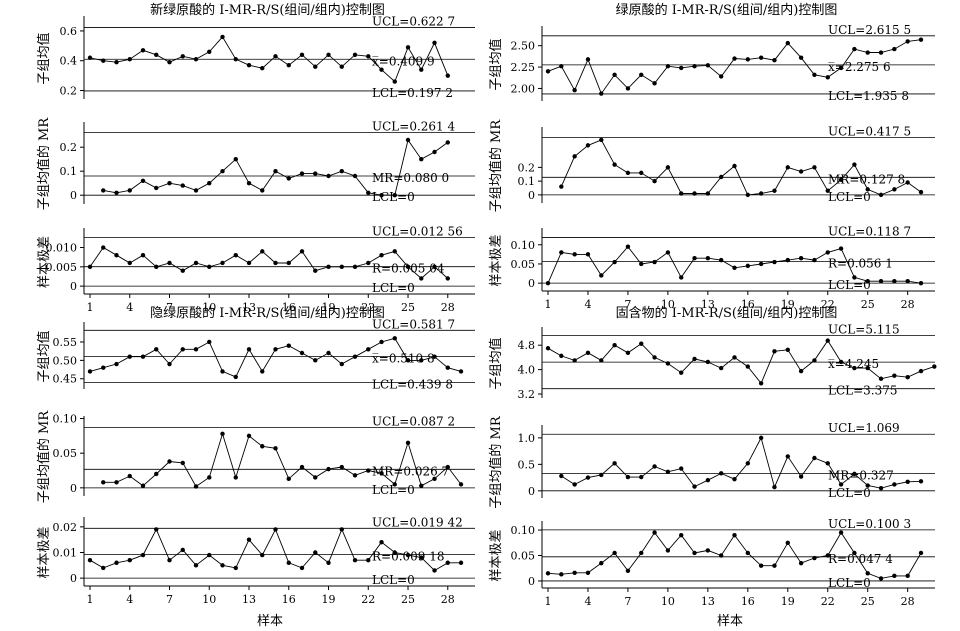  I want to click on ucl-label: UCL=0.087 2, so click(413, 421).